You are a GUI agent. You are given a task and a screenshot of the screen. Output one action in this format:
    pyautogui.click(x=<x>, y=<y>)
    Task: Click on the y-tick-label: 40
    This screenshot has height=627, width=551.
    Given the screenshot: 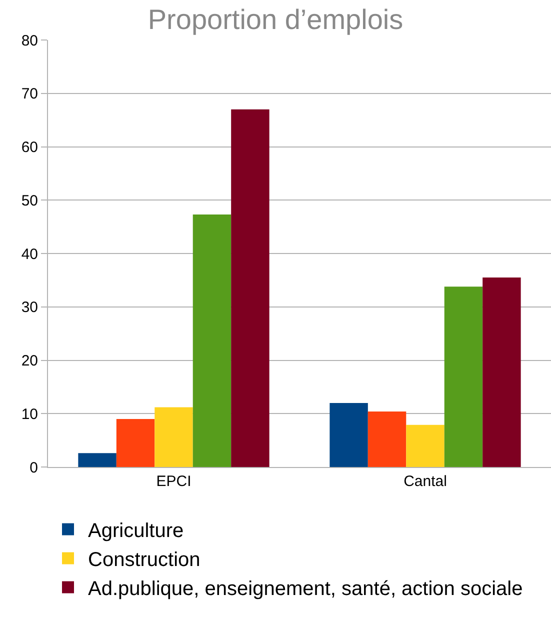 What is the action you would take?
    pyautogui.click(x=29, y=254)
    